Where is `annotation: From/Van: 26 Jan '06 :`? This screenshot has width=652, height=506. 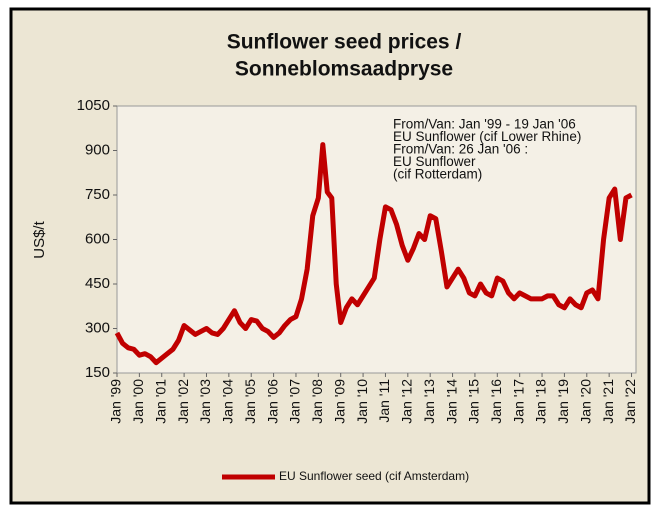 annotation: From/Van: 26 Jan '06 : is located at coordinates (460, 149).